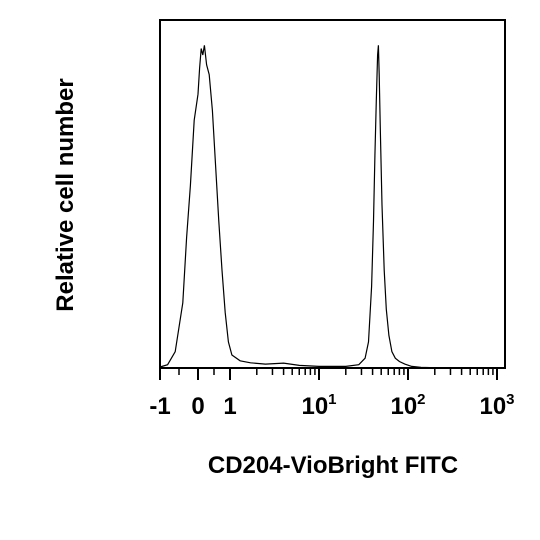 The image size is (540, 540). What do you see at coordinates (65, 194) in the screenshot?
I see `y-axis-title: Relative cell number` at bounding box center [65, 194].